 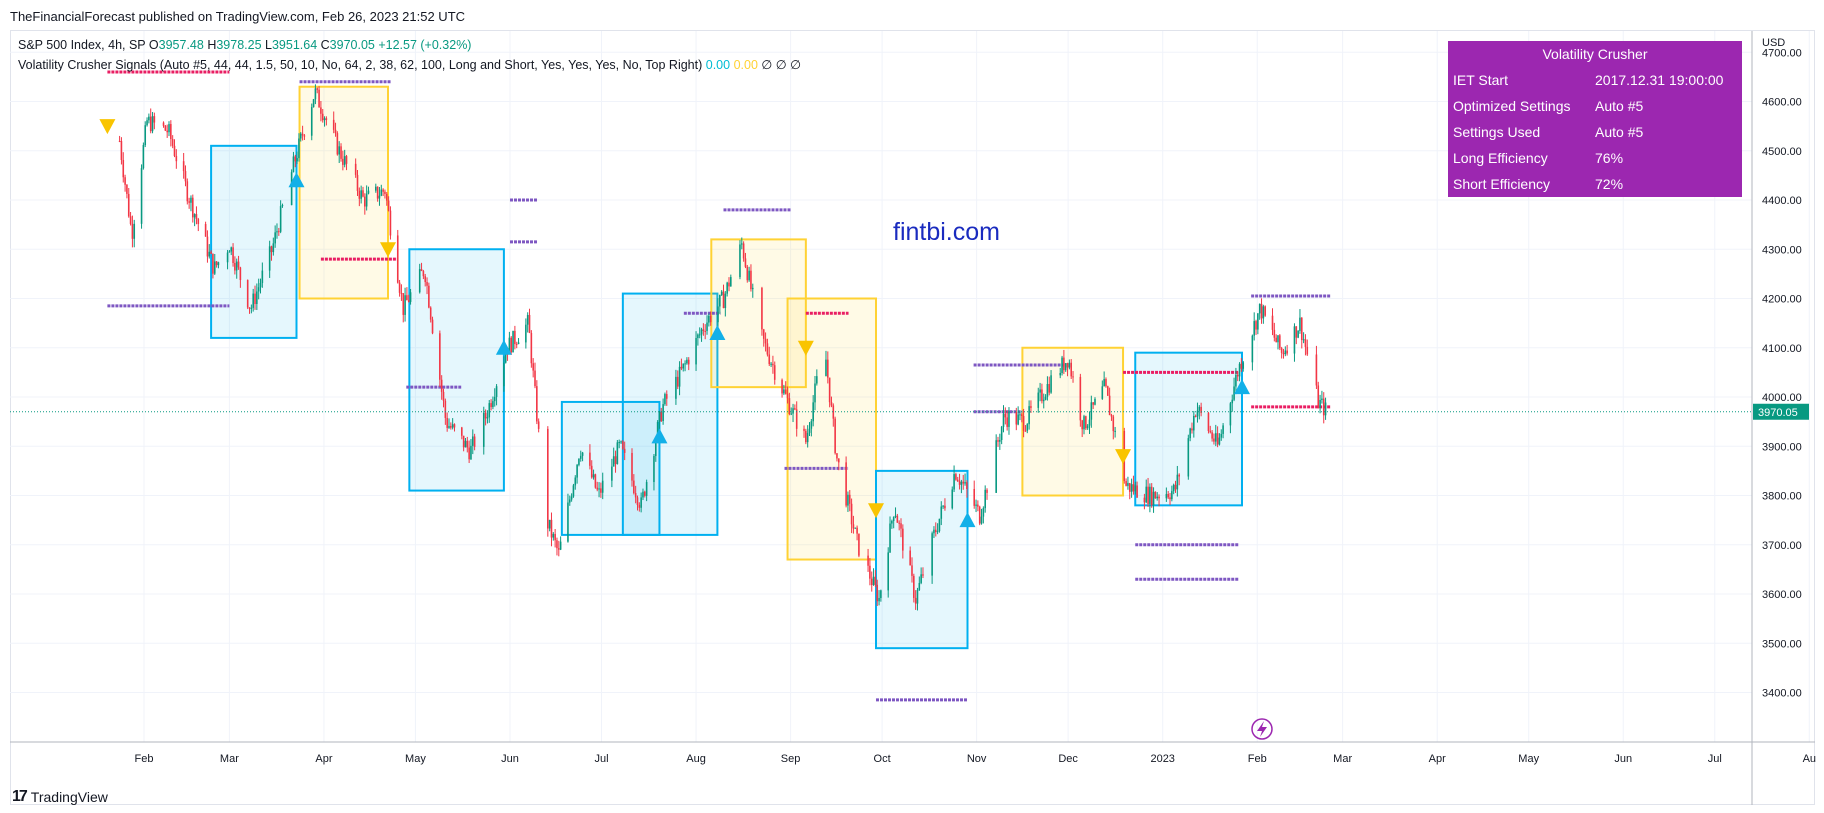 What do you see at coordinates (82, 45) in the screenshot?
I see `symbol-name: S&P 500 Index, 4h, SP` at bounding box center [82, 45].